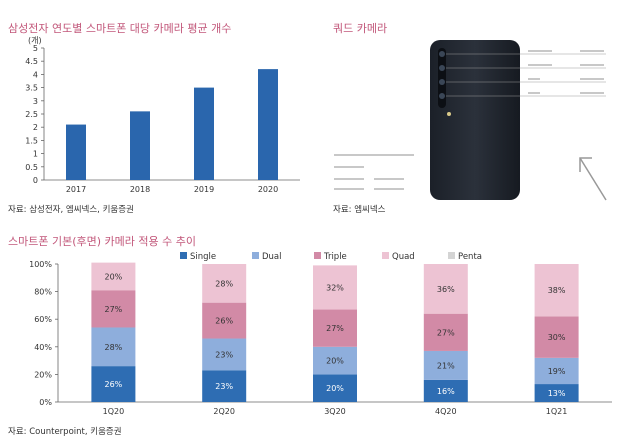  I want to click on x-tick-label: 2020, so click(268, 189).